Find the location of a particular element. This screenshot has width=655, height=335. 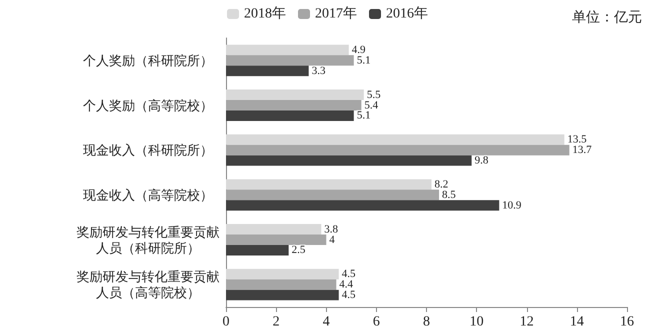

data-label: 13.5 is located at coordinates (577, 140).